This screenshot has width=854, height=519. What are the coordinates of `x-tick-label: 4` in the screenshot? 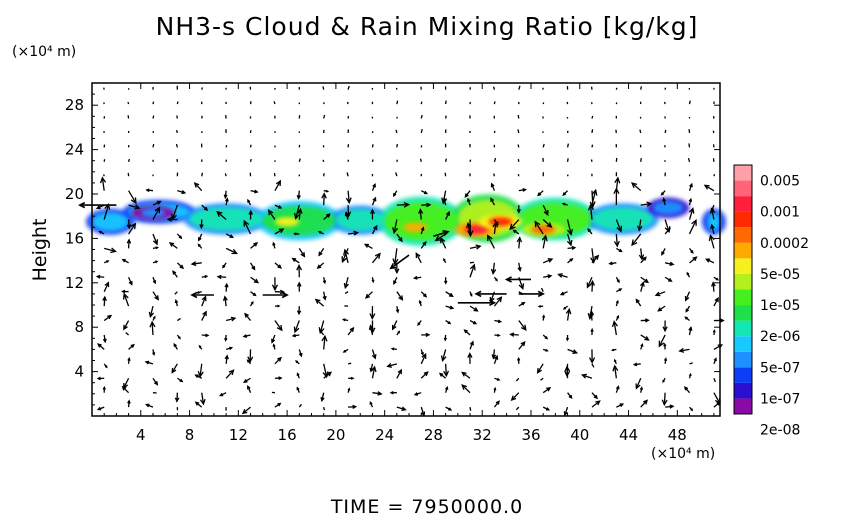 It's located at (141, 435).